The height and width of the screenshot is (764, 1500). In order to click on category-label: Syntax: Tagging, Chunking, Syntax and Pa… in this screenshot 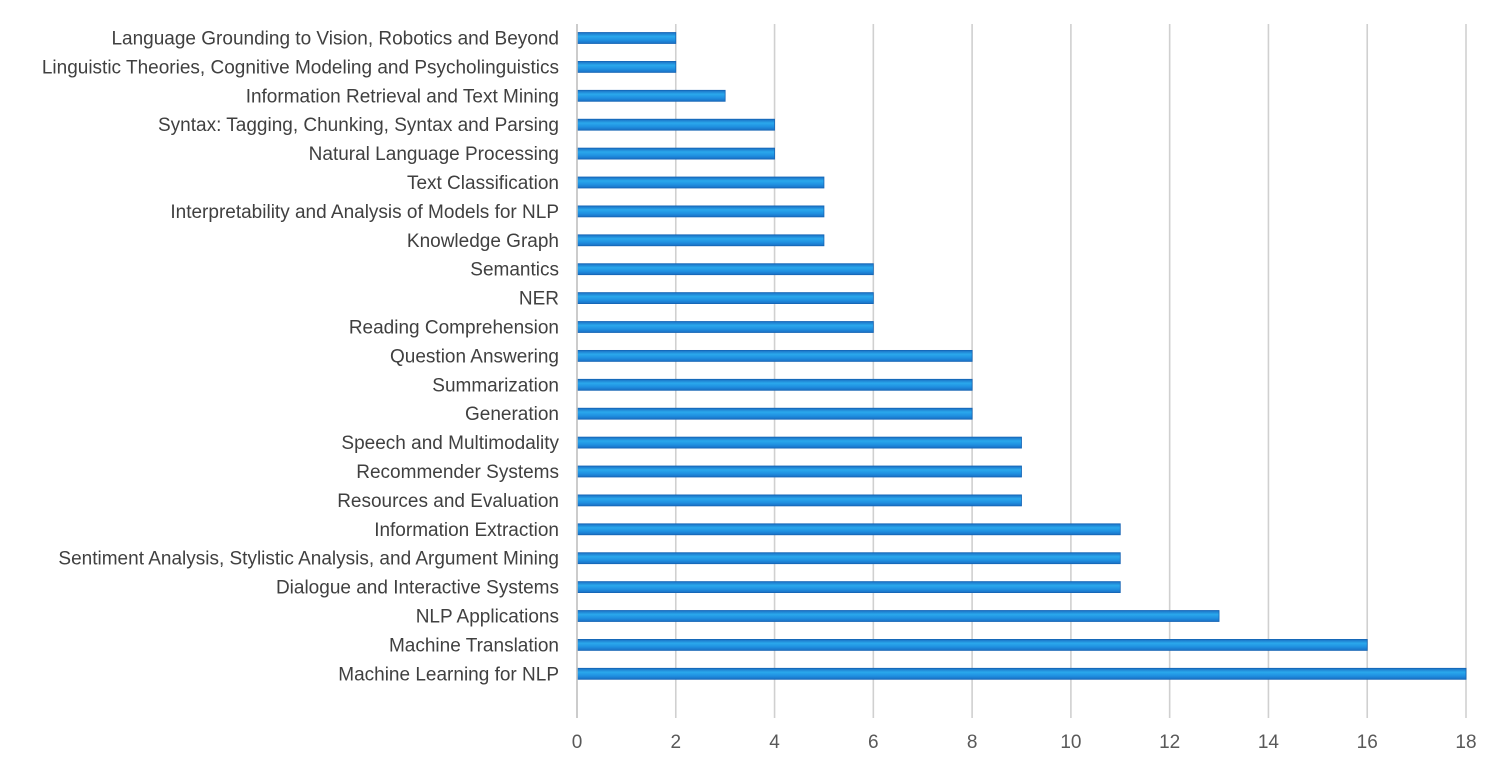, I will do `click(358, 125)`.